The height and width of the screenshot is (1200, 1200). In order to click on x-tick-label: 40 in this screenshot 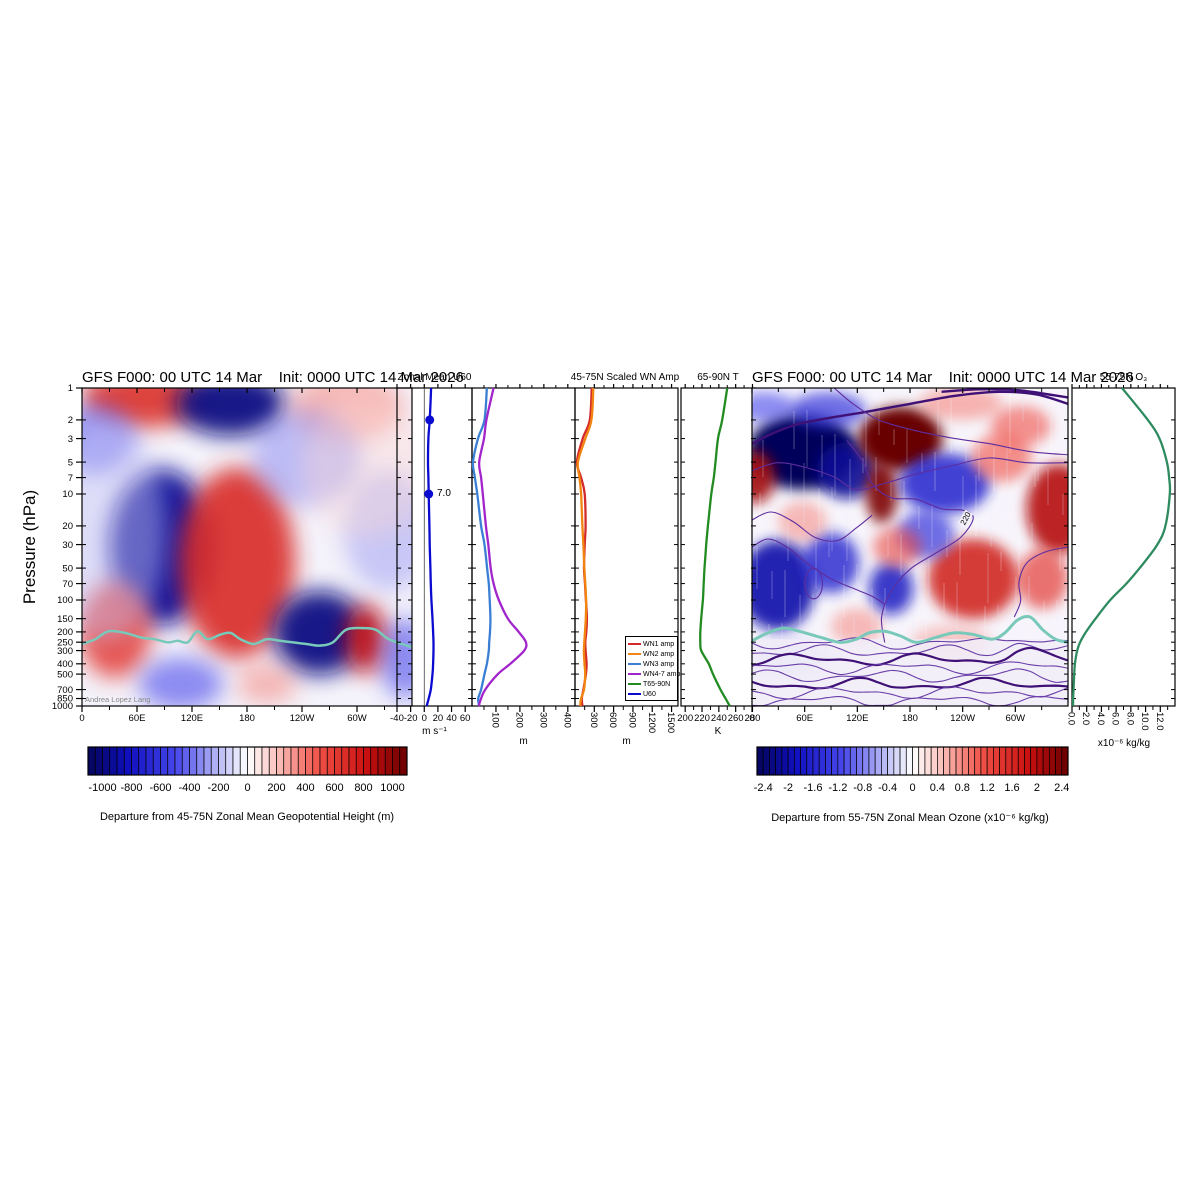, I will do `click(451, 718)`.